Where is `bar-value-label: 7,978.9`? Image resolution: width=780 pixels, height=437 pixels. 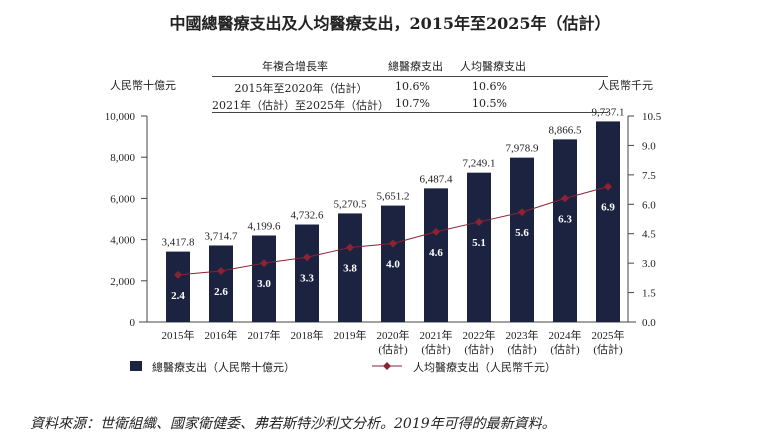 bar-value-label: 7,978.9 is located at coordinates (523, 149).